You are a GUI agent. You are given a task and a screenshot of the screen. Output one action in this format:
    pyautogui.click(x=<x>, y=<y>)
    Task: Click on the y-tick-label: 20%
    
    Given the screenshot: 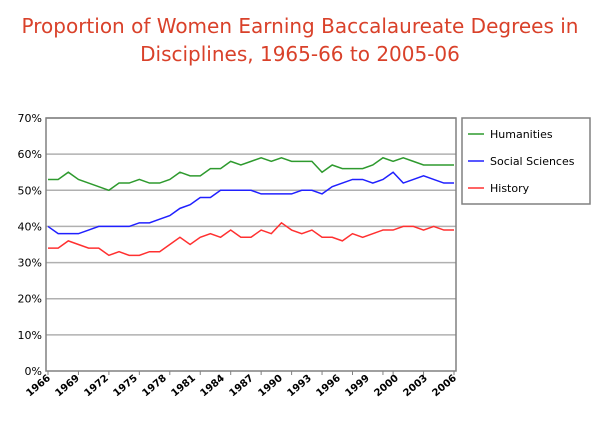 What is the action you would take?
    pyautogui.click(x=30, y=299)
    